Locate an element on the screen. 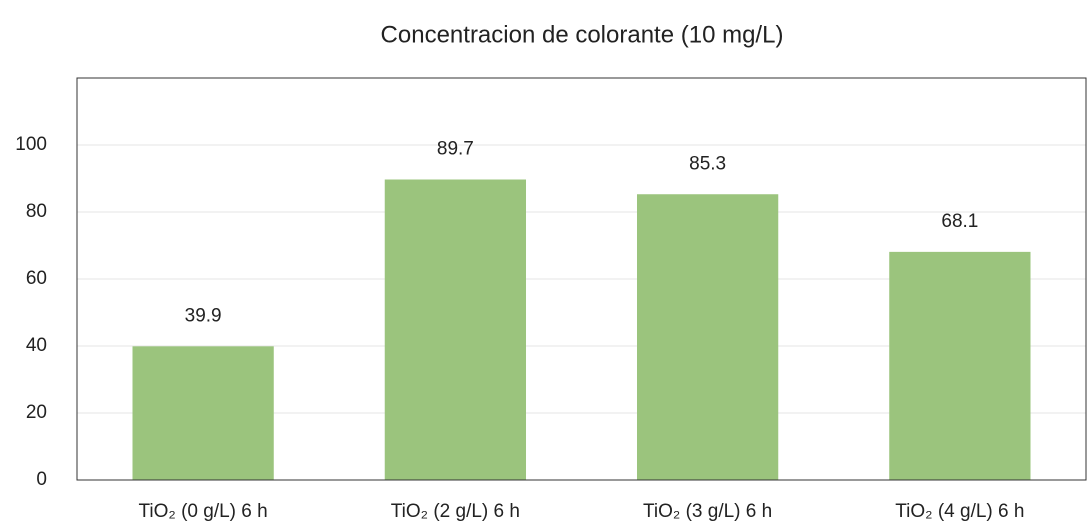 The width and height of the screenshot is (1087, 530). data-label: 85.3 is located at coordinates (707, 163).